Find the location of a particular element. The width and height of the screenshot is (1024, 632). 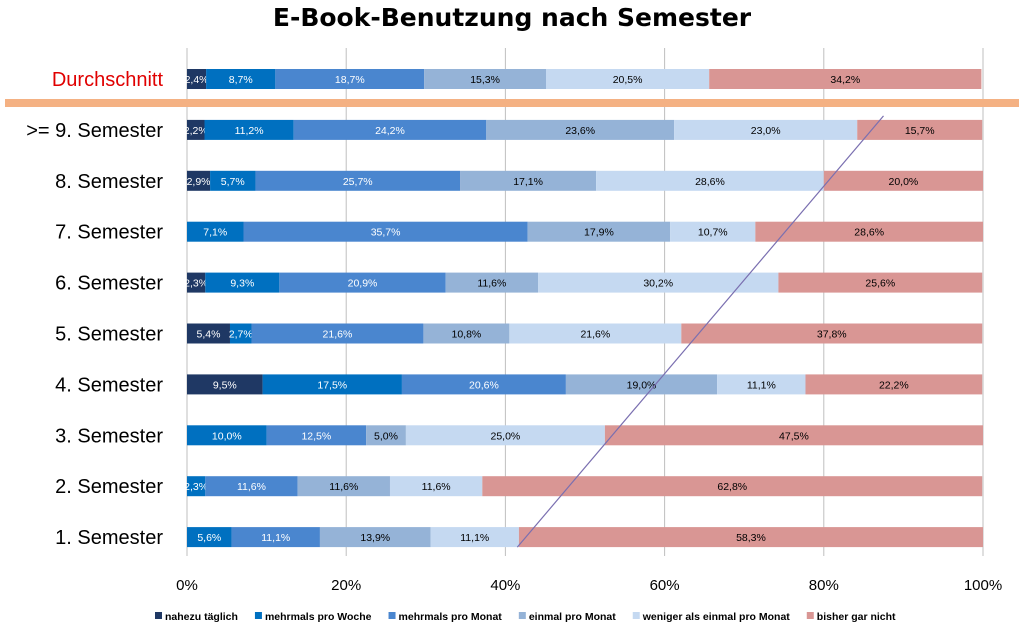

data-label: 11,2% is located at coordinates (249, 131).